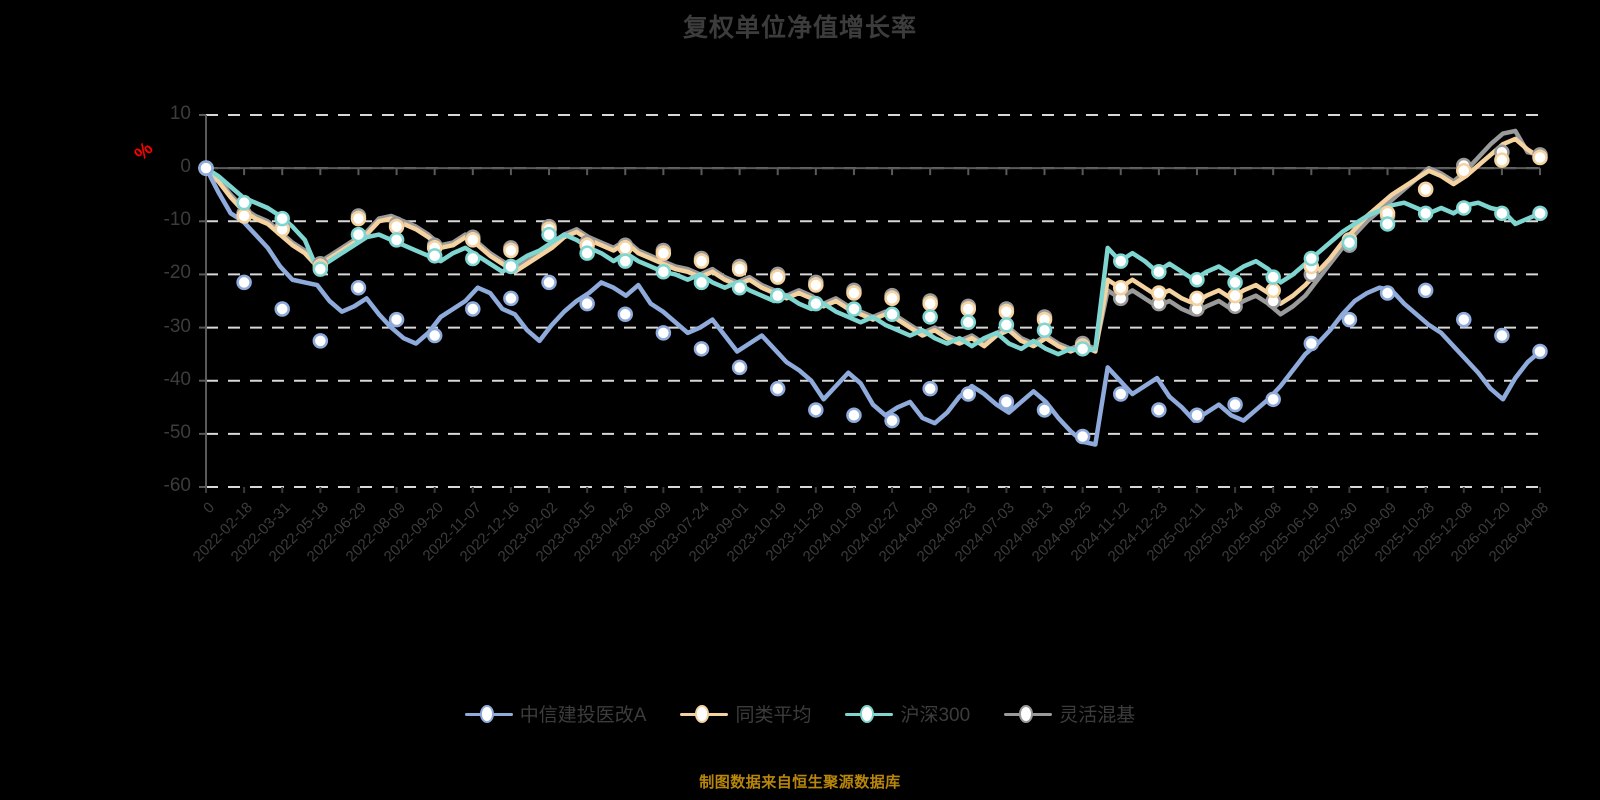 Image resolution: width=1600 pixels, height=800 pixels. Describe the element at coordinates (180, 113) in the screenshot. I see `y-axis-tick-label: 10` at that location.